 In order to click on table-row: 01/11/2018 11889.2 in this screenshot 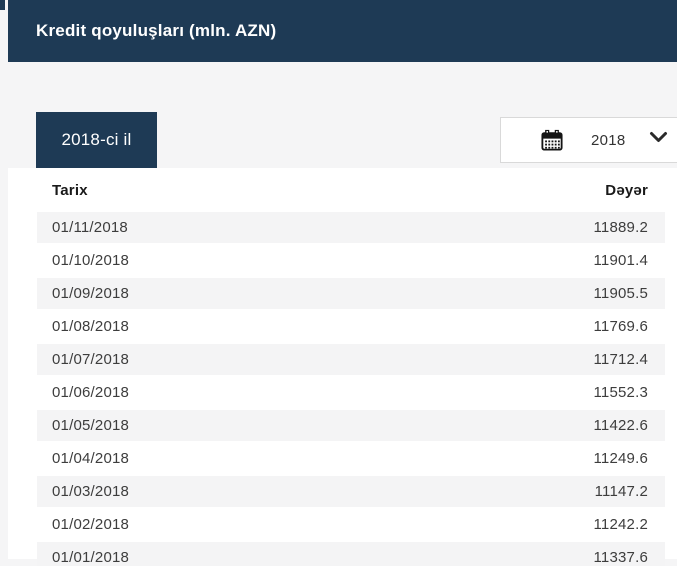, I will do `click(351, 228)`.